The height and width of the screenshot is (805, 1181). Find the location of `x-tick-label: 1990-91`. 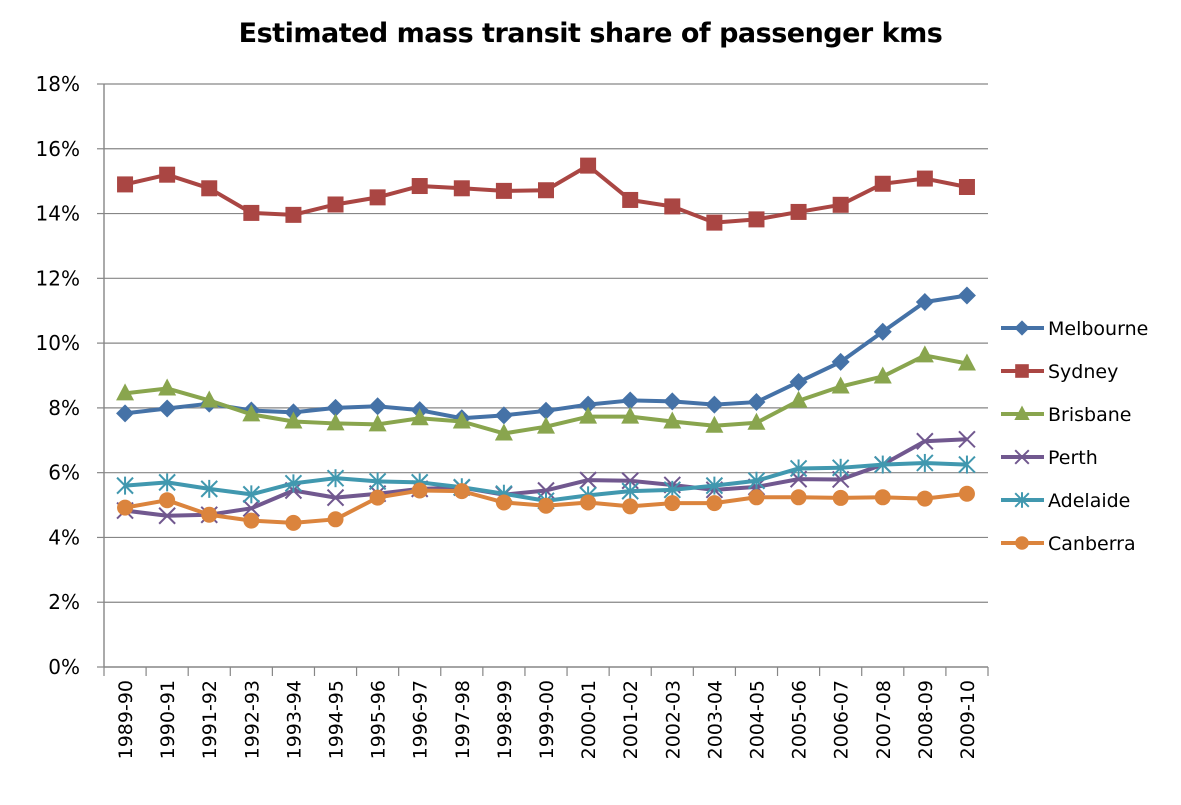

x-tick-label: 1990-91 is located at coordinates (168, 719).